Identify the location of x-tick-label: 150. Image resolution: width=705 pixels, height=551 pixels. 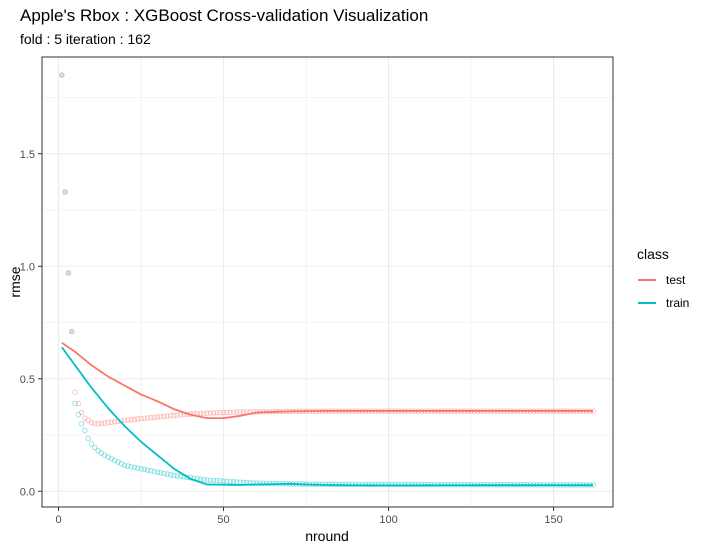
(553, 520).